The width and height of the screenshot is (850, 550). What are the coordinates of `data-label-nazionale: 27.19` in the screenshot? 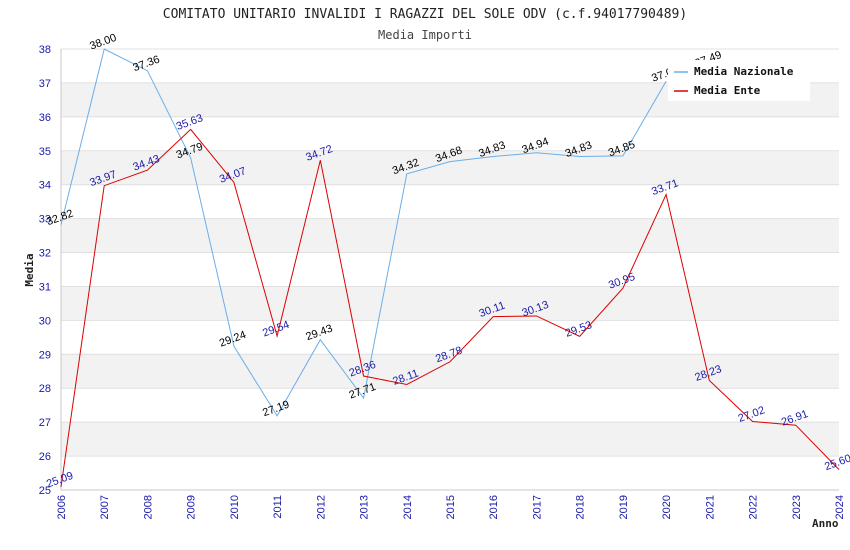 It's located at (276, 409).